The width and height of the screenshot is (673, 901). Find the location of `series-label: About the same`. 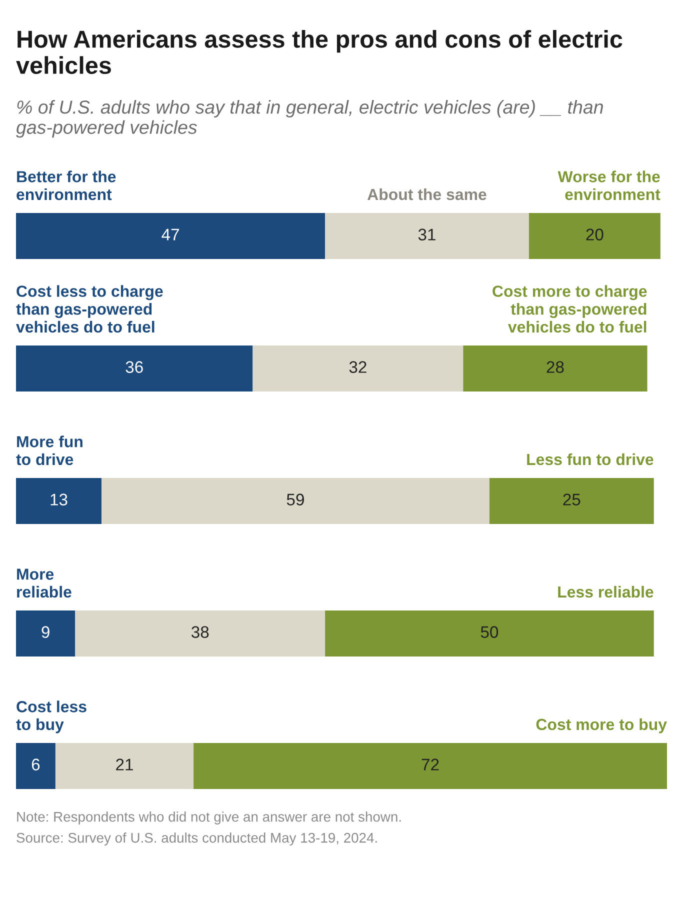

series-label: About the same is located at coordinates (426, 194).